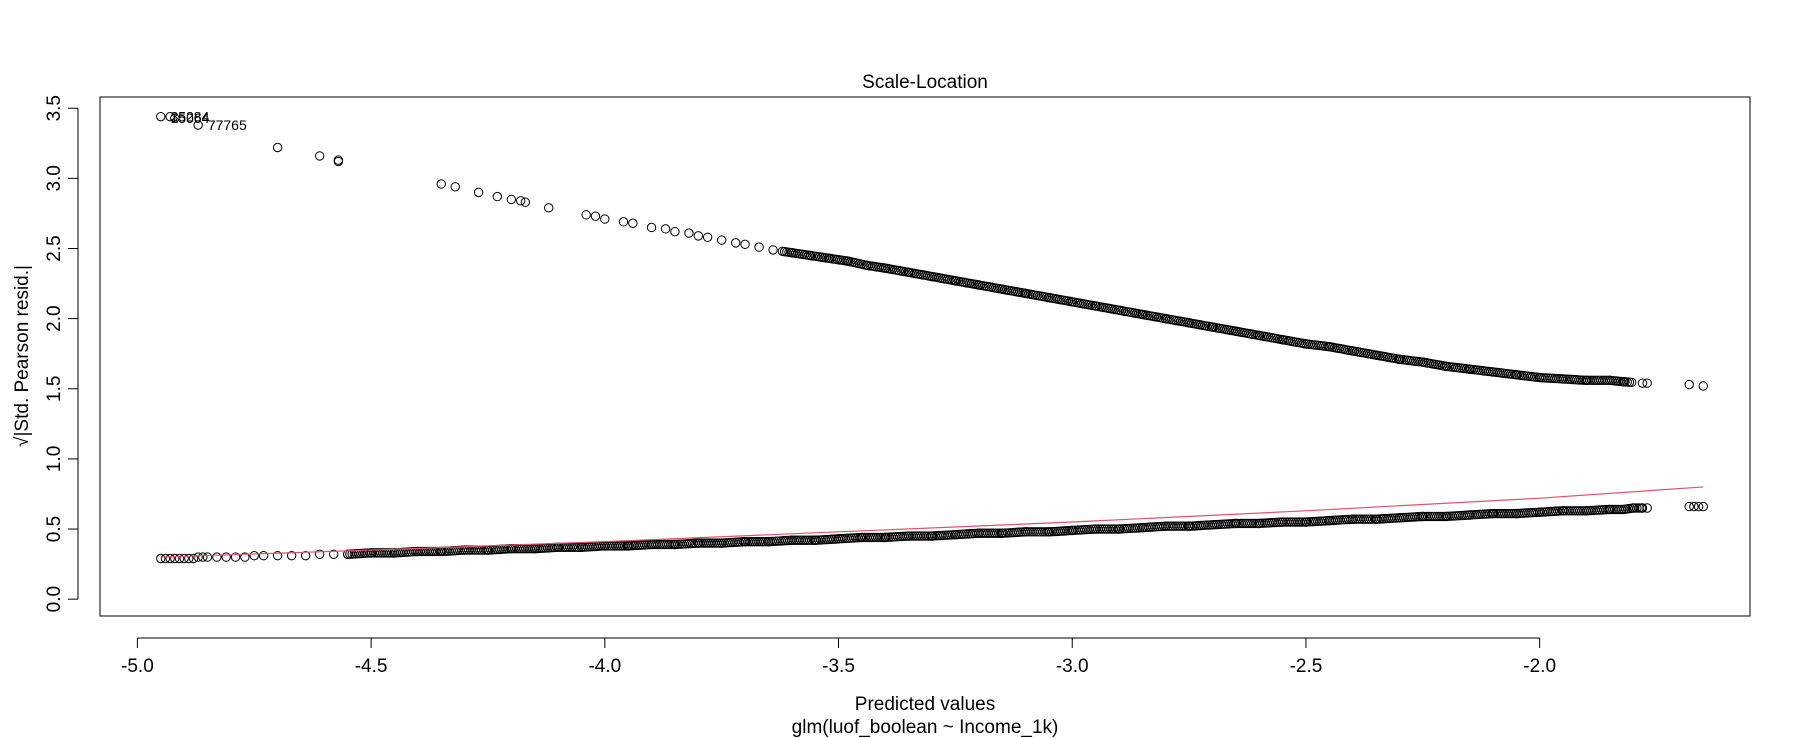 This screenshot has width=1795, height=738. I want to click on smoother-line-group, so click(932, 522).